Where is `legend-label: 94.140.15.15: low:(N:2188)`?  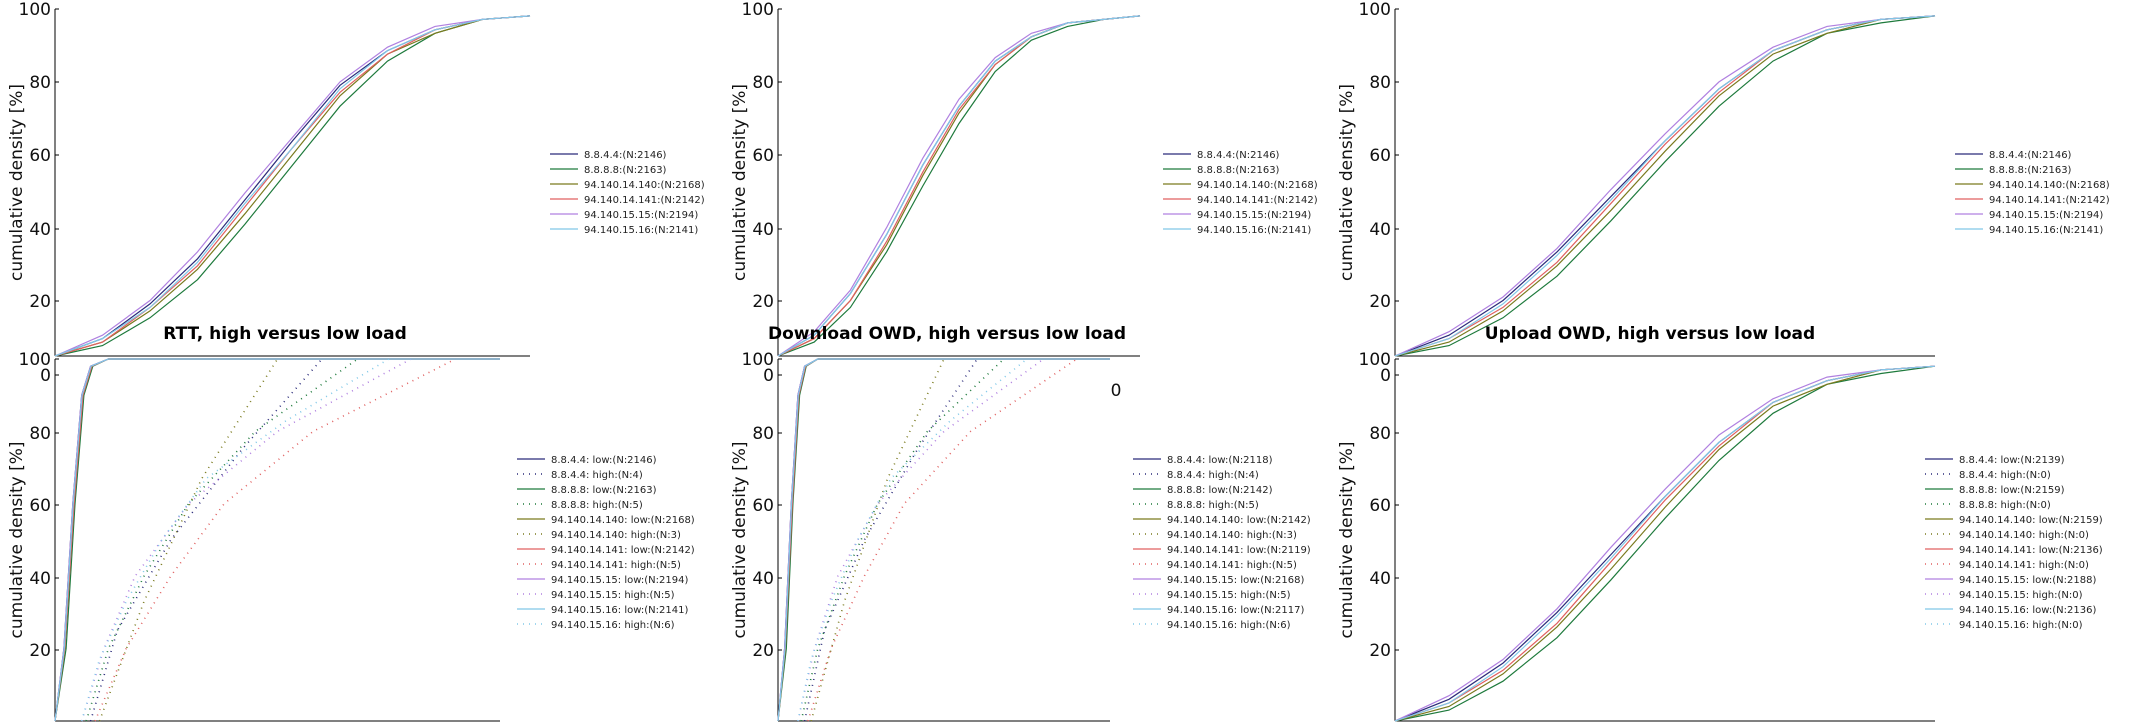 legend-label: 94.140.15.15: low:(N:2188) is located at coordinates (2027, 580).